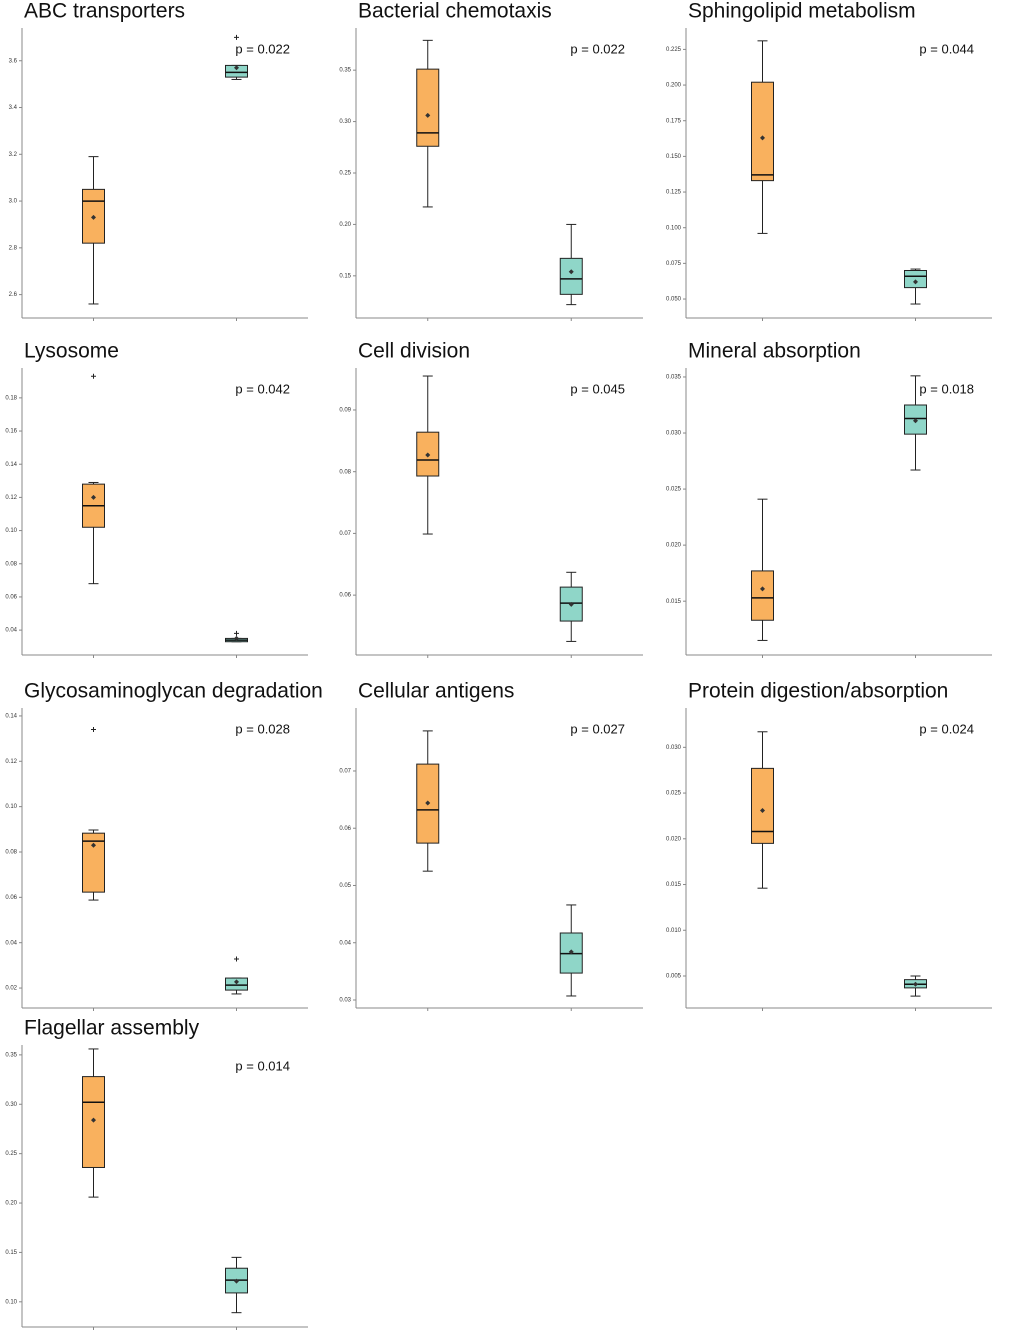 This screenshot has height=1339, width=1018. What do you see at coordinates (13, 155) in the screenshot?
I see `y-tick-label: 3.2` at bounding box center [13, 155].